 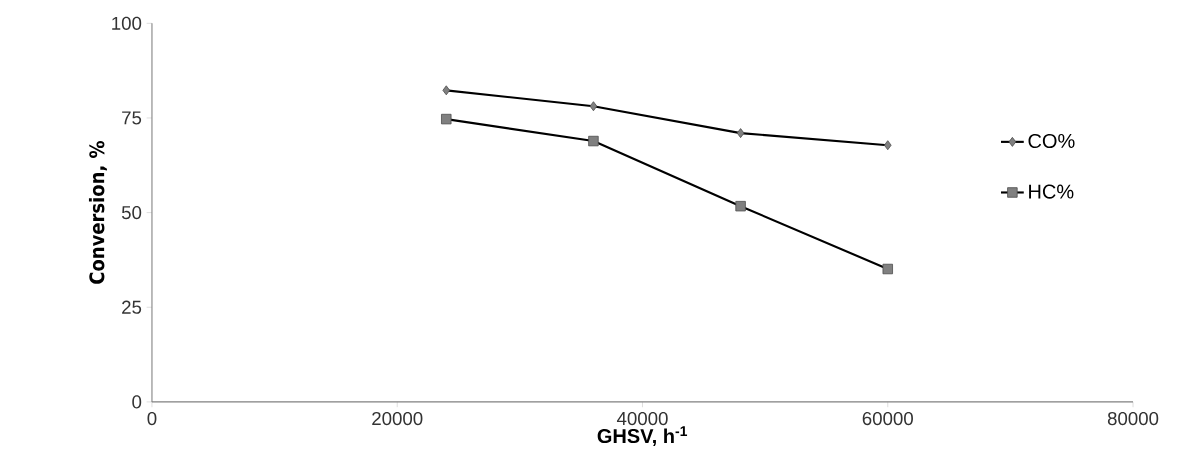 What do you see at coordinates (1051, 191) in the screenshot?
I see `legend-label: HC%` at bounding box center [1051, 191].